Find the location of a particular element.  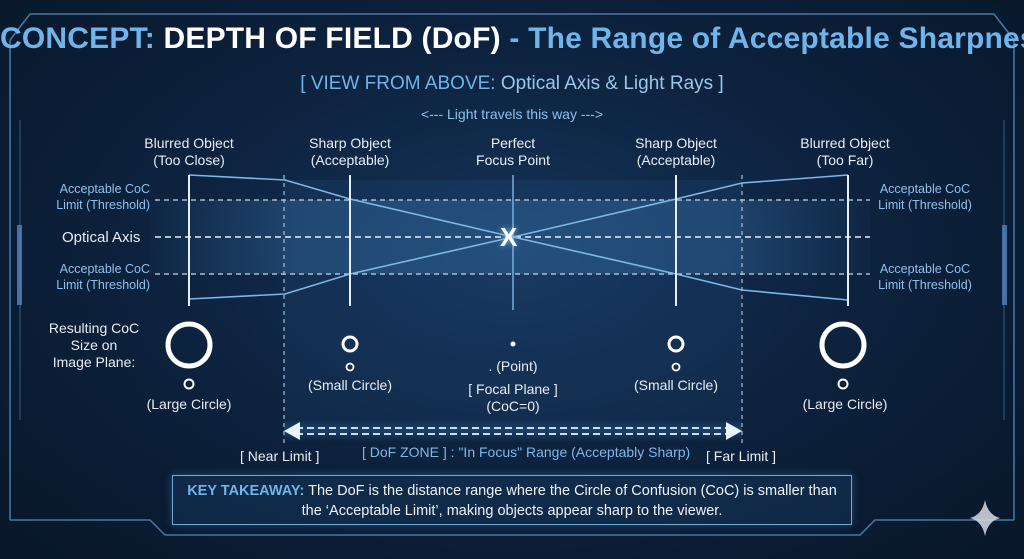

column-label-blurred-far: Blurred Object (Too Far) is located at coordinates (845, 152).